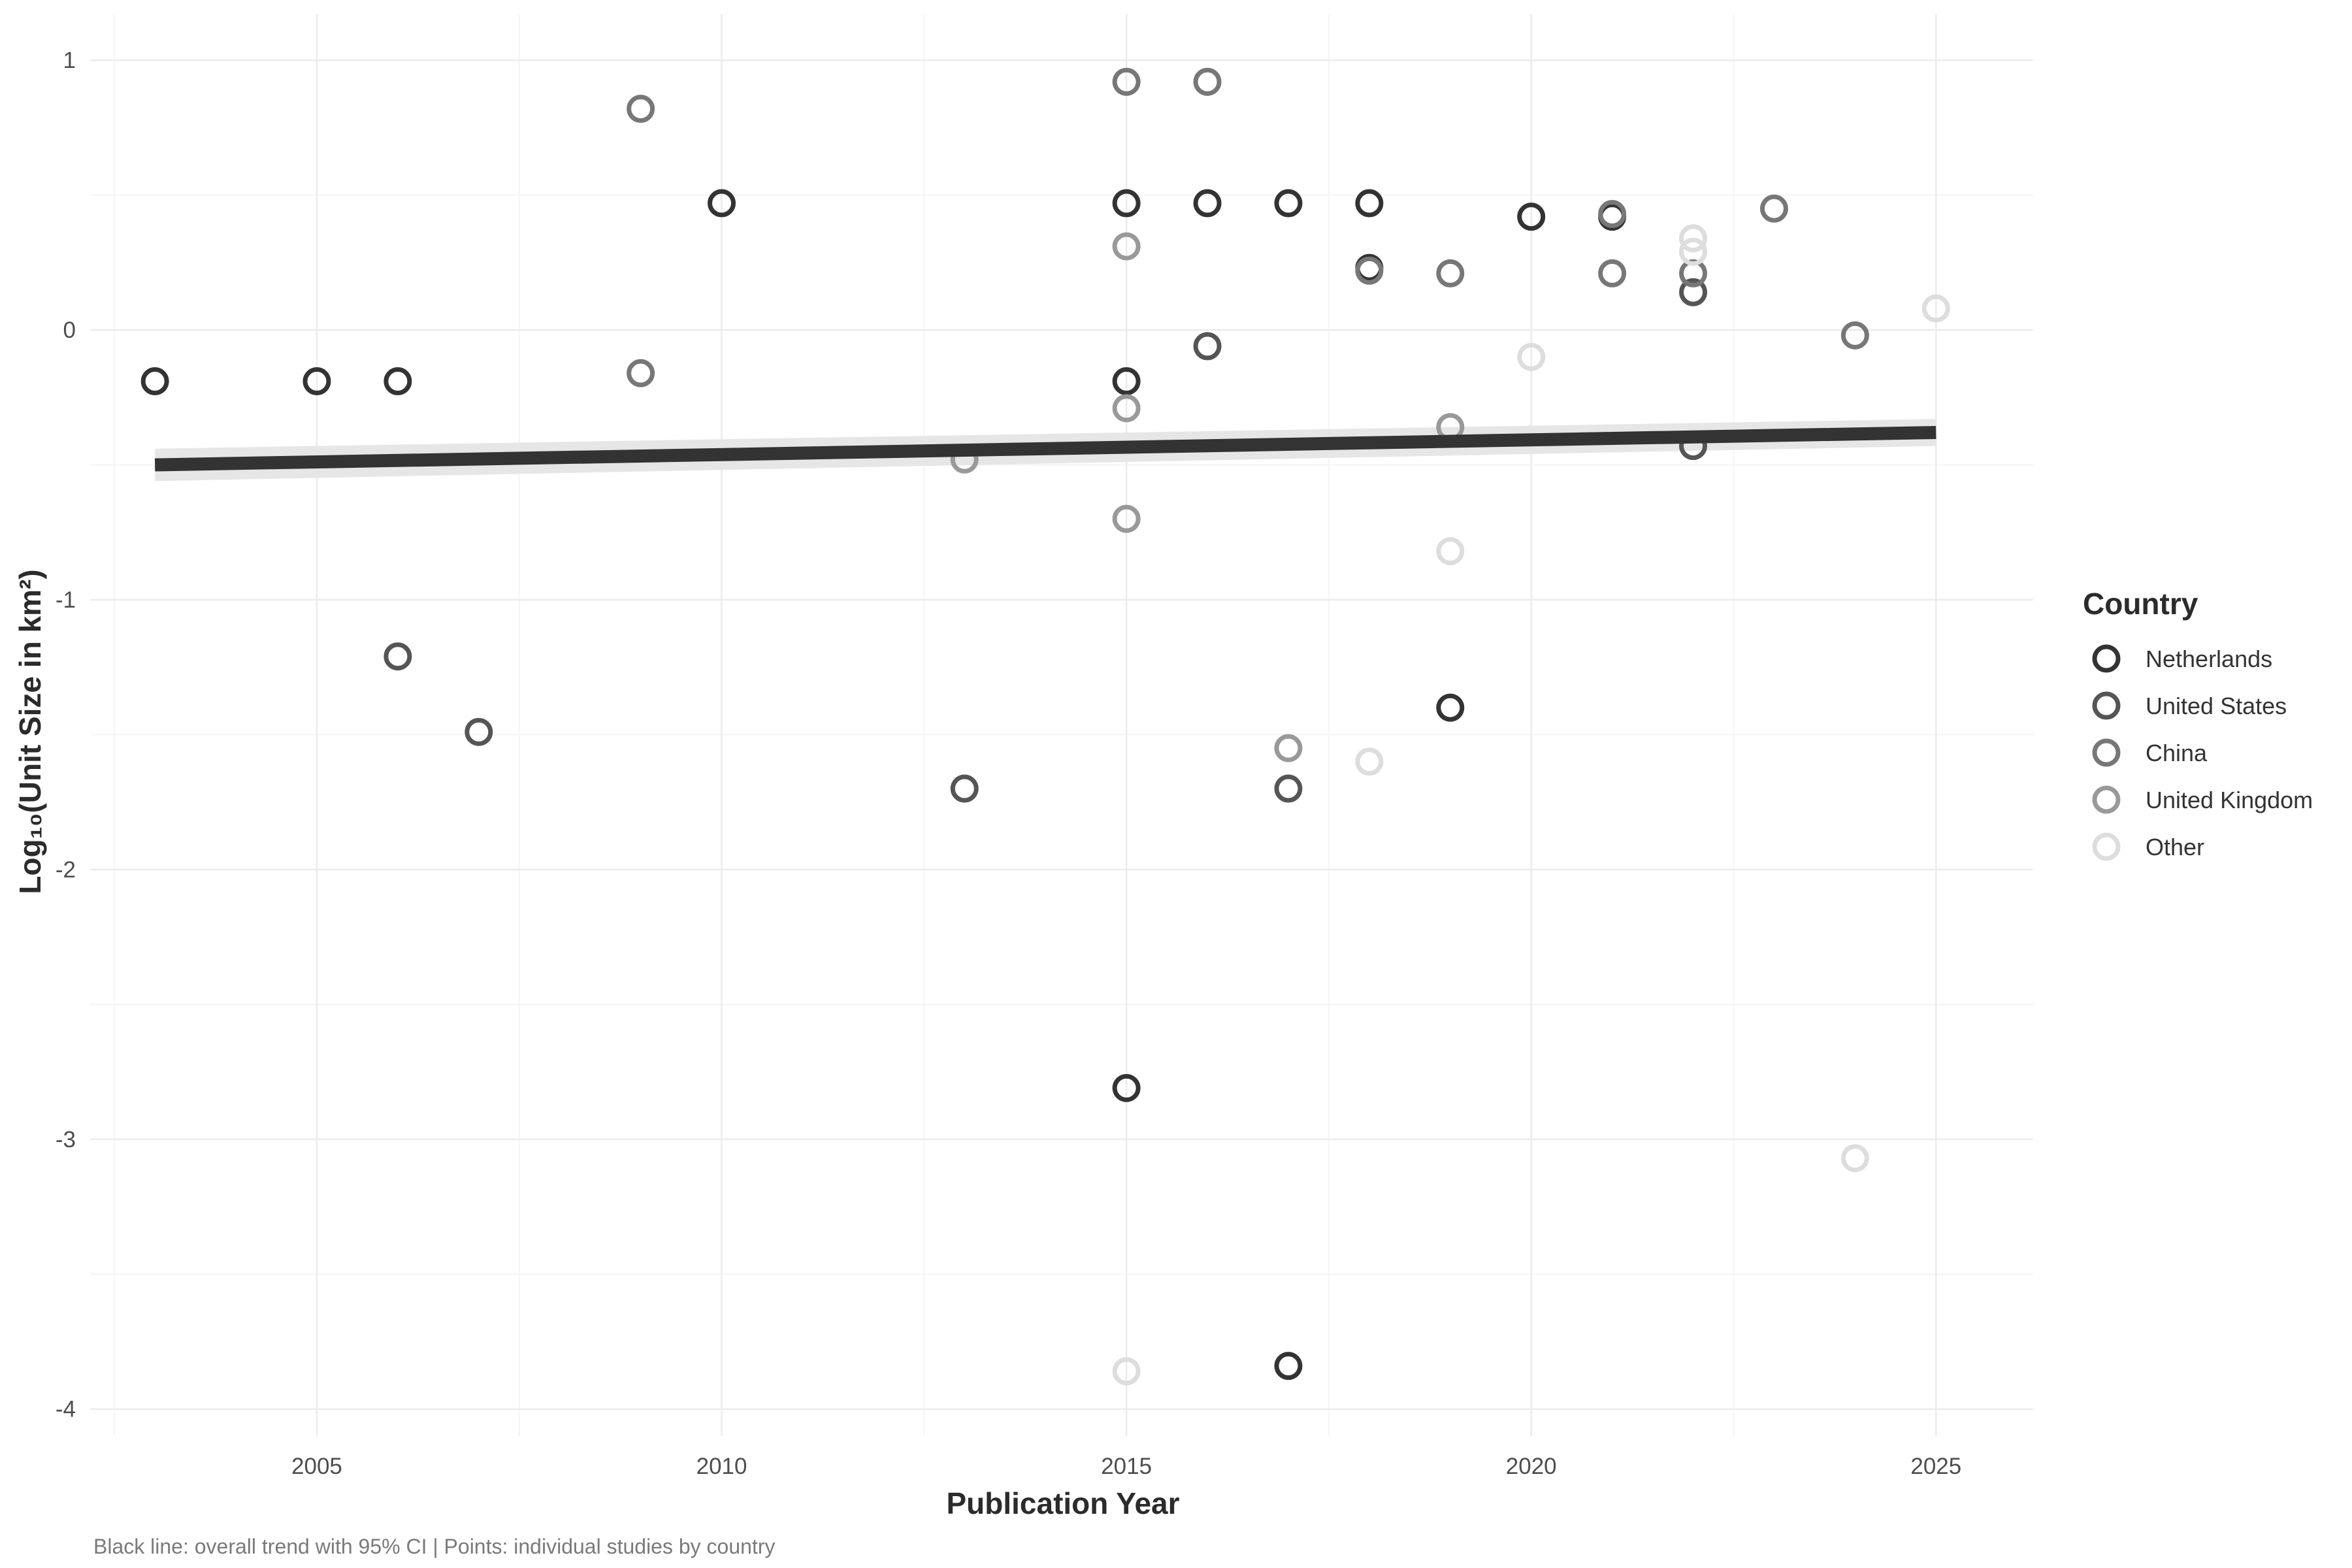  Describe the element at coordinates (1062, 1503) in the screenshot. I see `x-axis-title: Publication Year` at that location.